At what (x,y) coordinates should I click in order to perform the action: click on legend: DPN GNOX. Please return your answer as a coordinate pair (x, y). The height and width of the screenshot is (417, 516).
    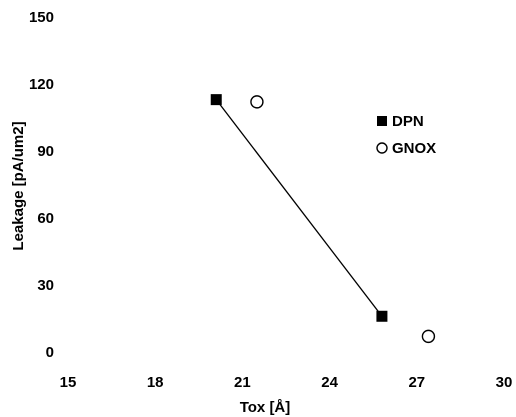
    Looking at the image, I should click on (406, 135).